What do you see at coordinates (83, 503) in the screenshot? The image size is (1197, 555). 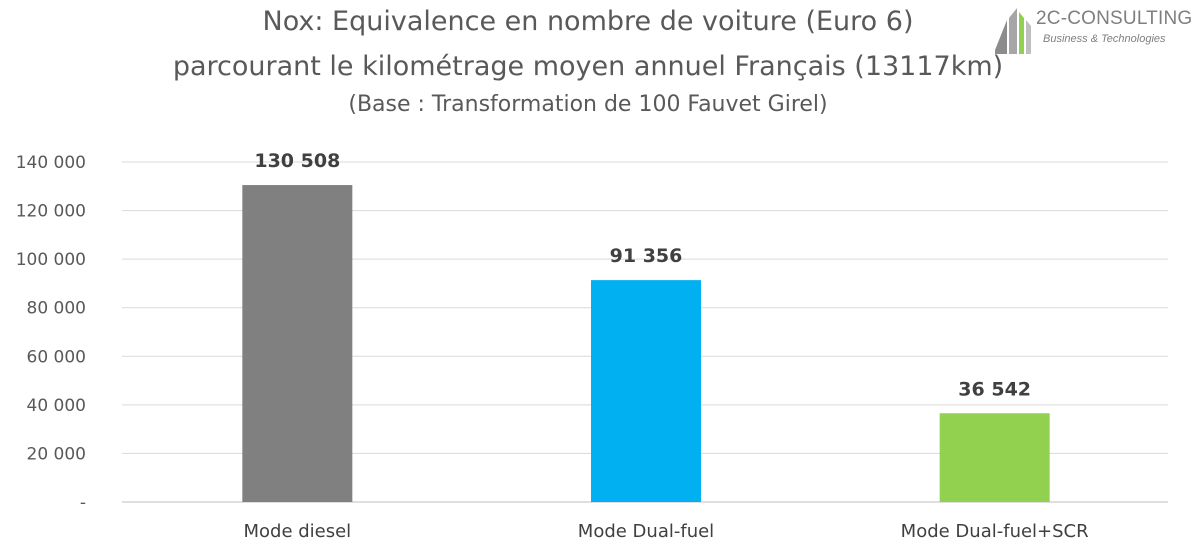 I see `y-tick-label: -` at bounding box center [83, 503].